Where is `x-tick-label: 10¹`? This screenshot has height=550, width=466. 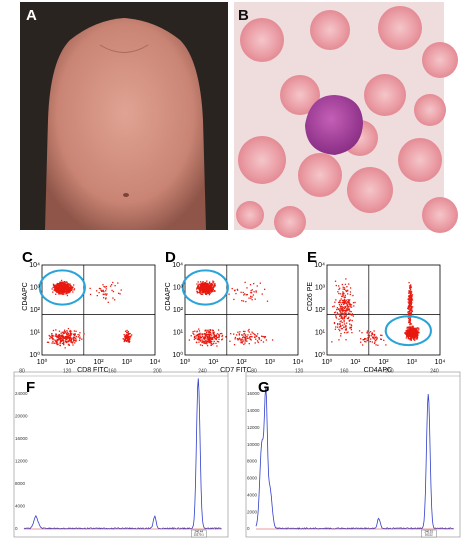
x-tick-label: 10¹ is located at coordinates (70, 362).